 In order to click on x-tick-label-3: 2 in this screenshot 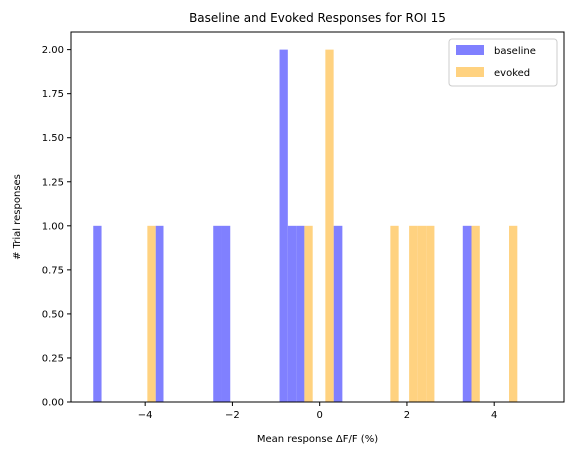, I will do `click(407, 415)`.